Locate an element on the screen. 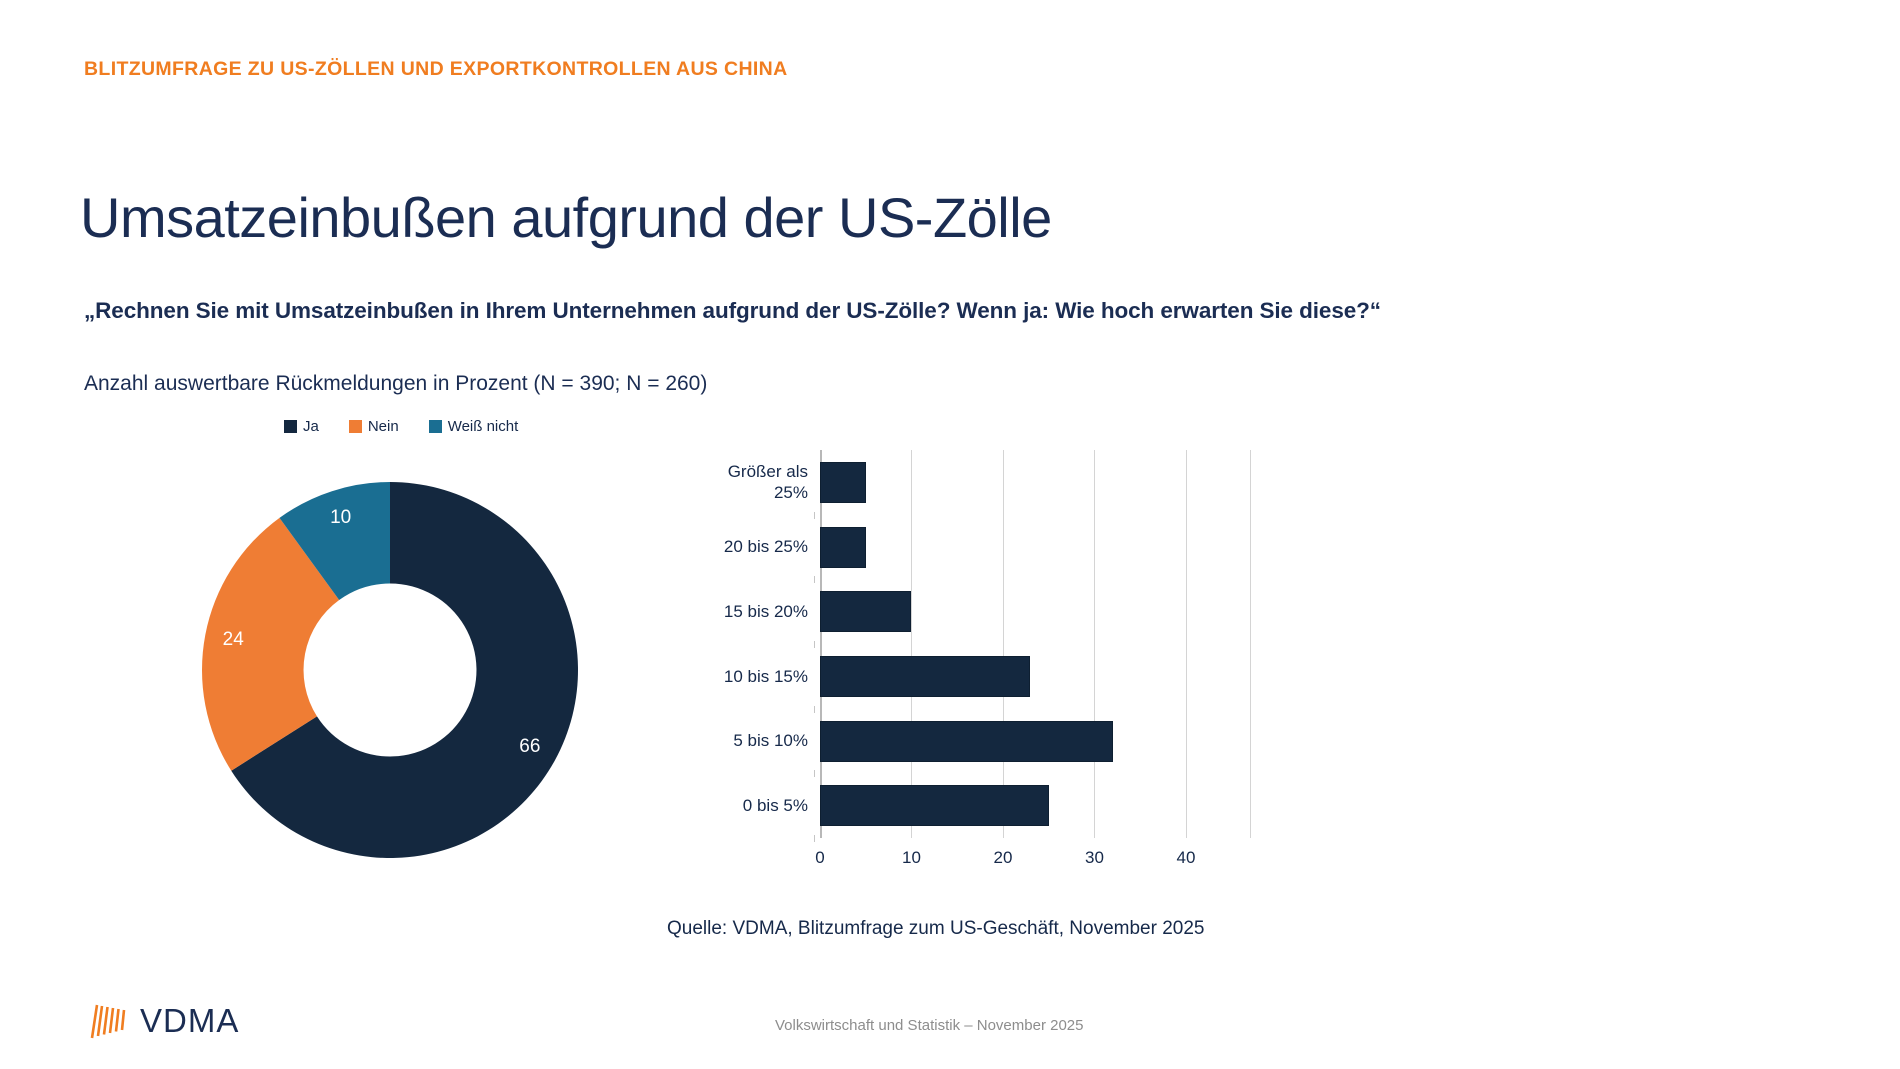 This screenshot has width=1900, height=1069. page-title: Umsatzeinbußen aufgrund der US-Zölle is located at coordinates (566, 217).